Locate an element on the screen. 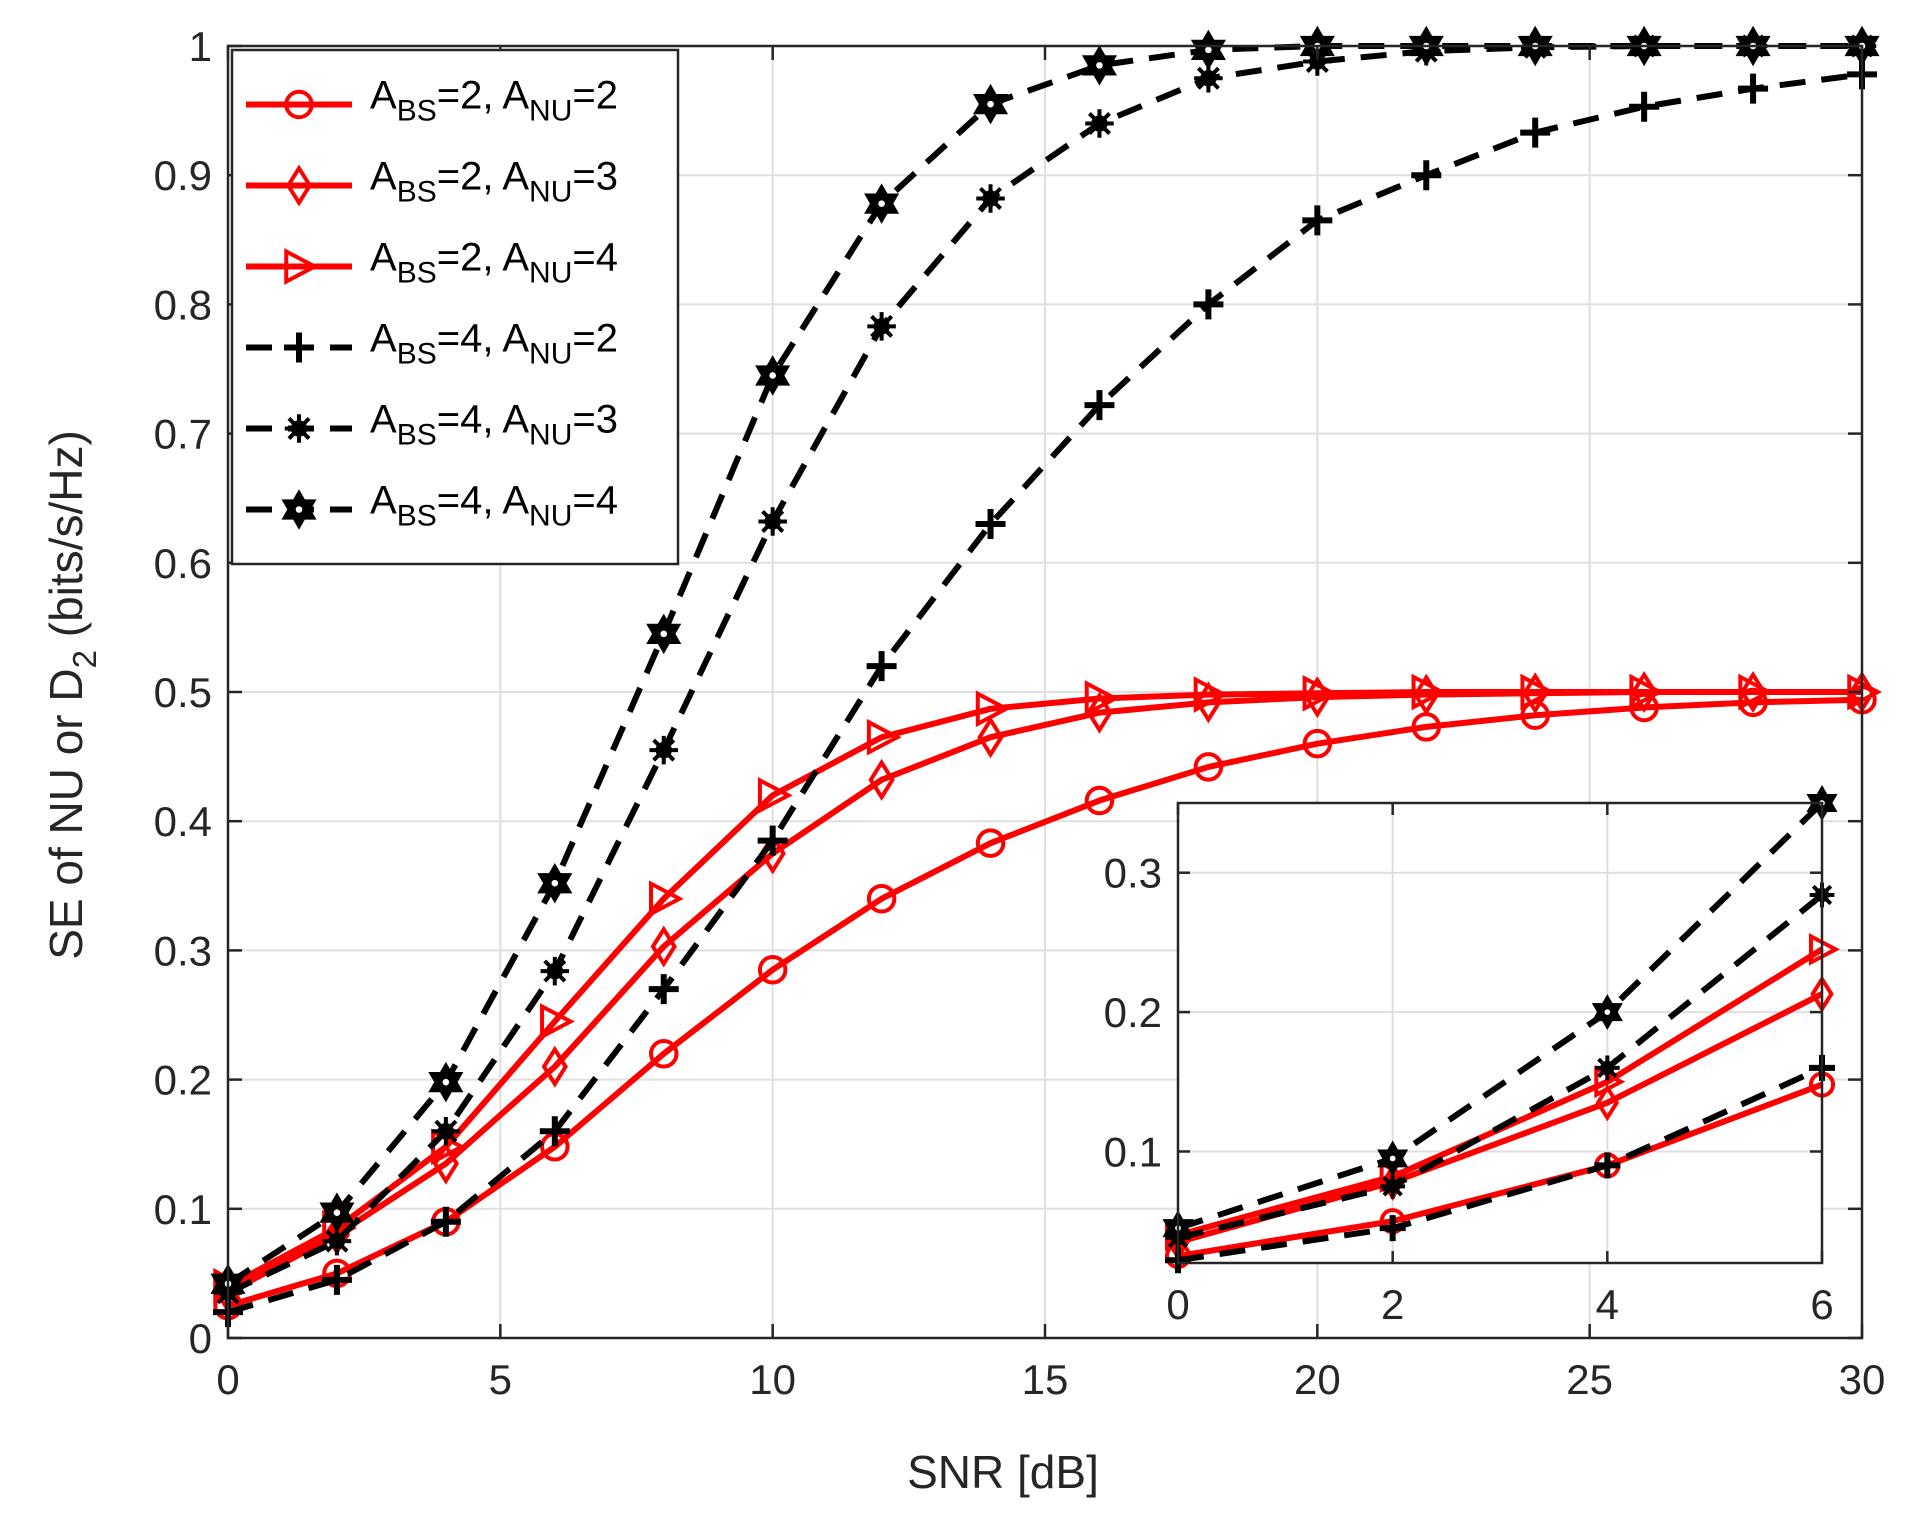  inset-series-5-line is located at coordinates (1500, 1066).